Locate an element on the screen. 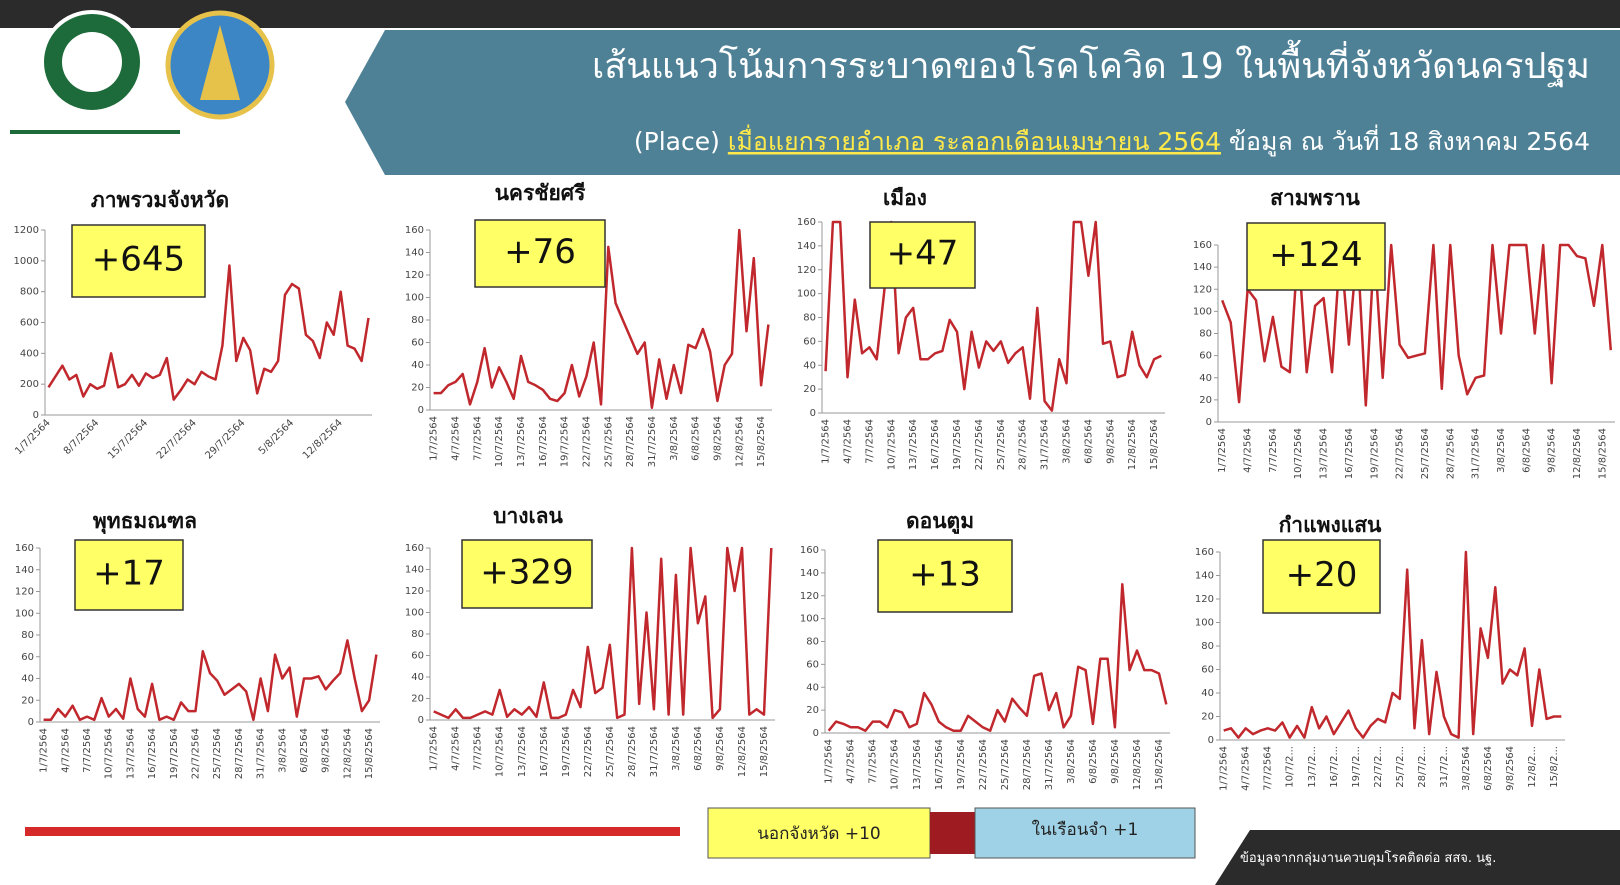 This screenshot has height=885, width=1620. badge: +645 is located at coordinates (138, 260).